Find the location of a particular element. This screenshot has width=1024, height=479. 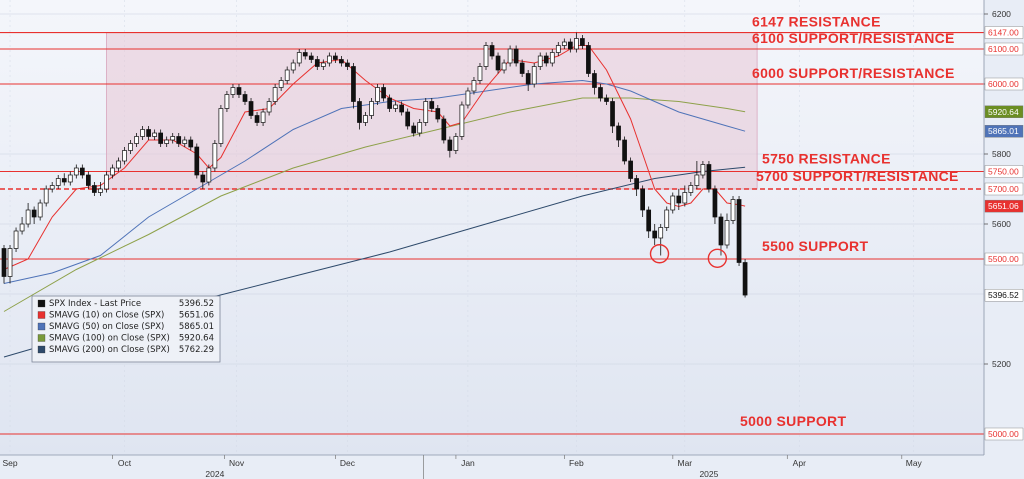

y-tick-label-6200: 6200 is located at coordinates (1001, 14).